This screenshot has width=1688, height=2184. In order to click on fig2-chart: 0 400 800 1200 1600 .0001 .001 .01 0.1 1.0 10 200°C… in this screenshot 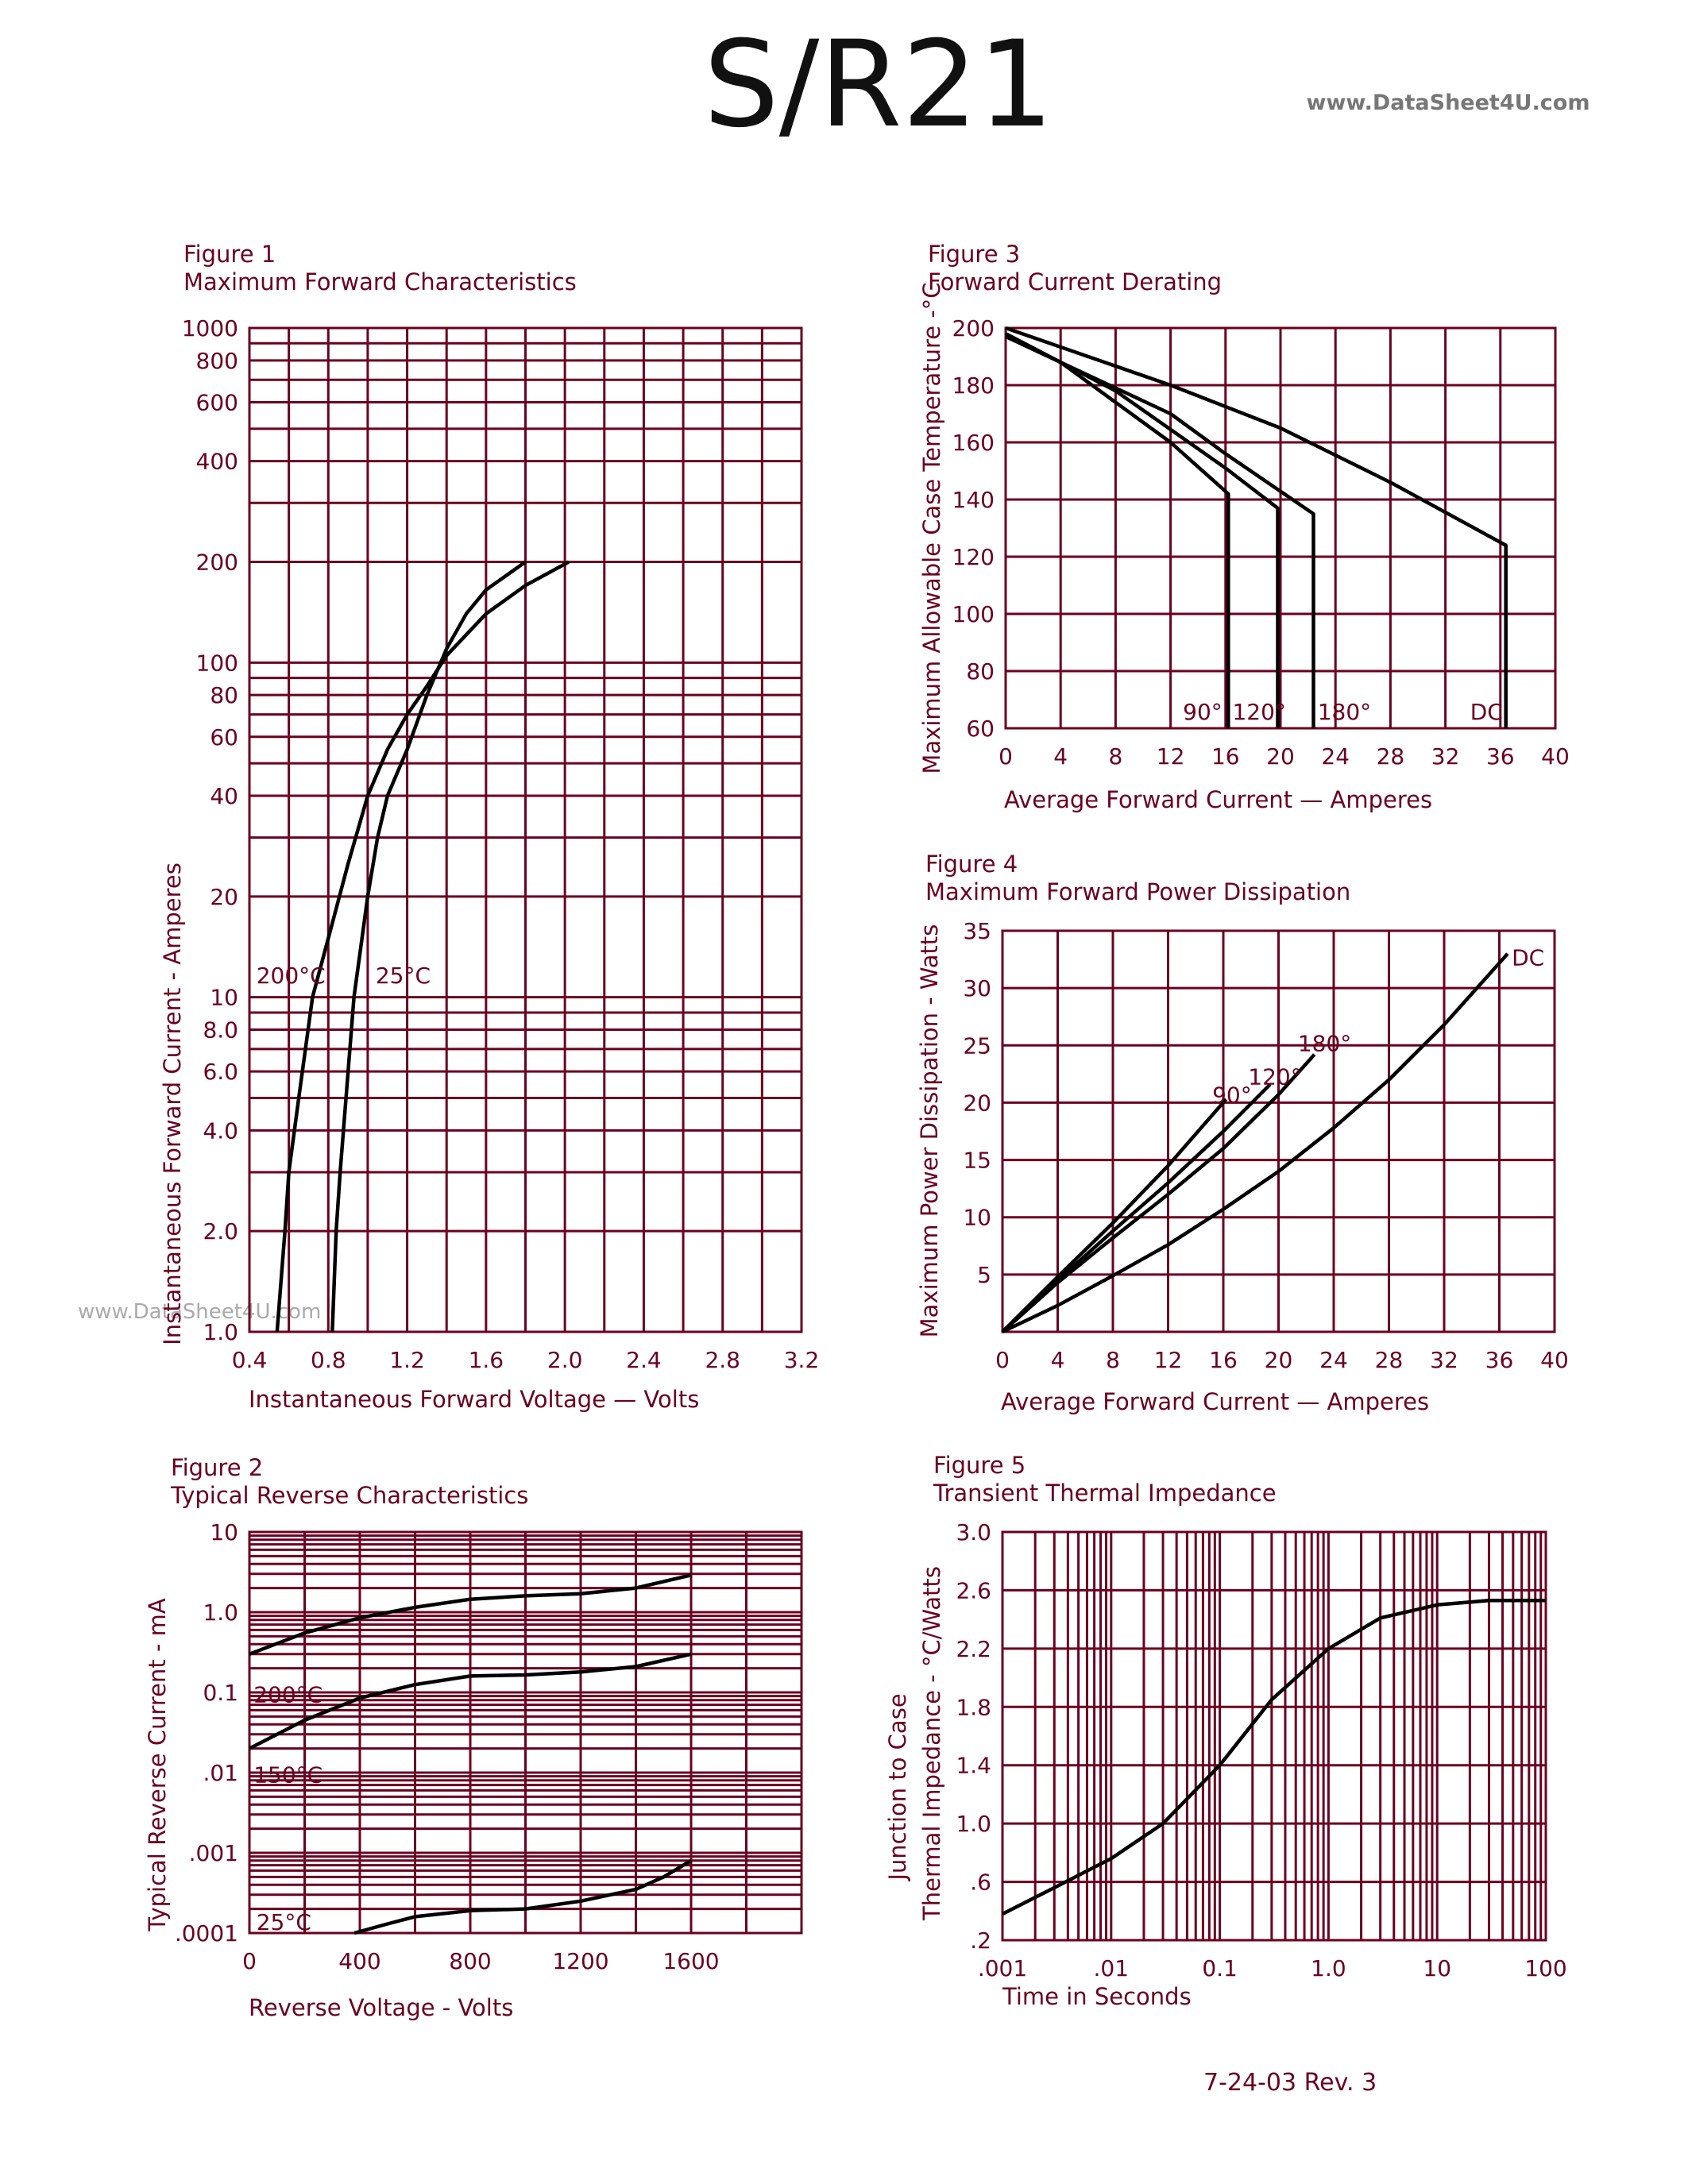, I will do `click(473, 1737)`.